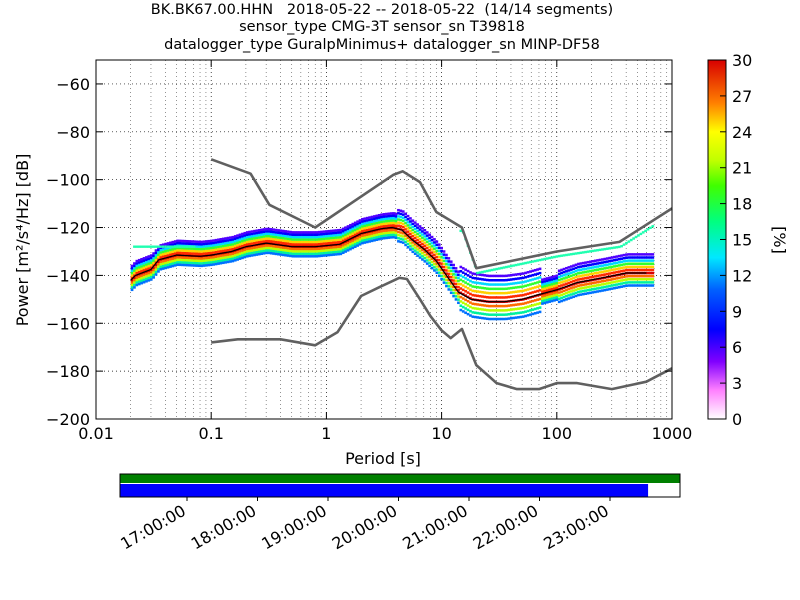  What do you see at coordinates (68, 323) in the screenshot?
I see `y-tick-label: −160` at bounding box center [68, 323].